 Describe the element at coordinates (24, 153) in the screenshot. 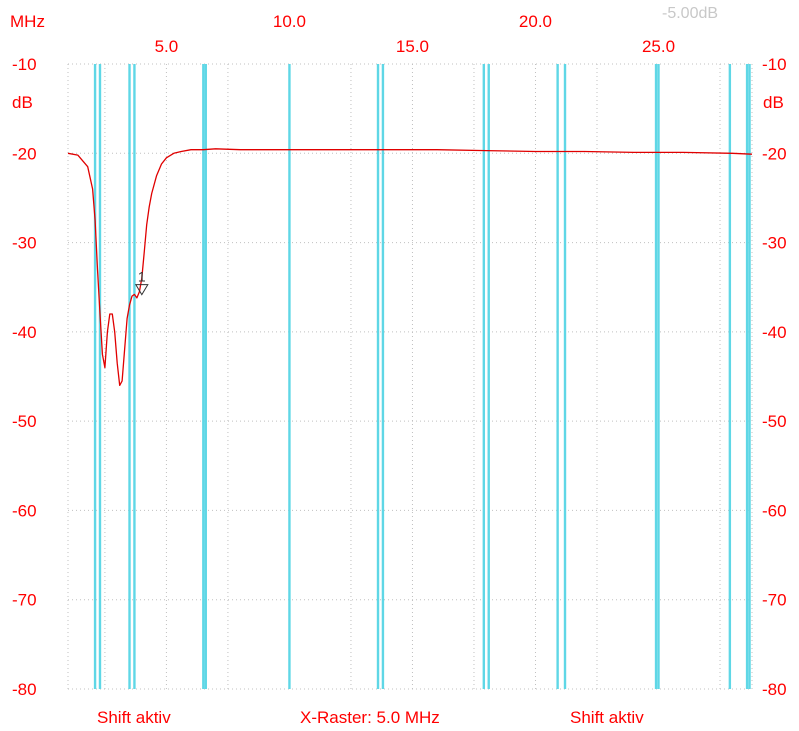

I see `y-tick-label-left: -20` at that location.